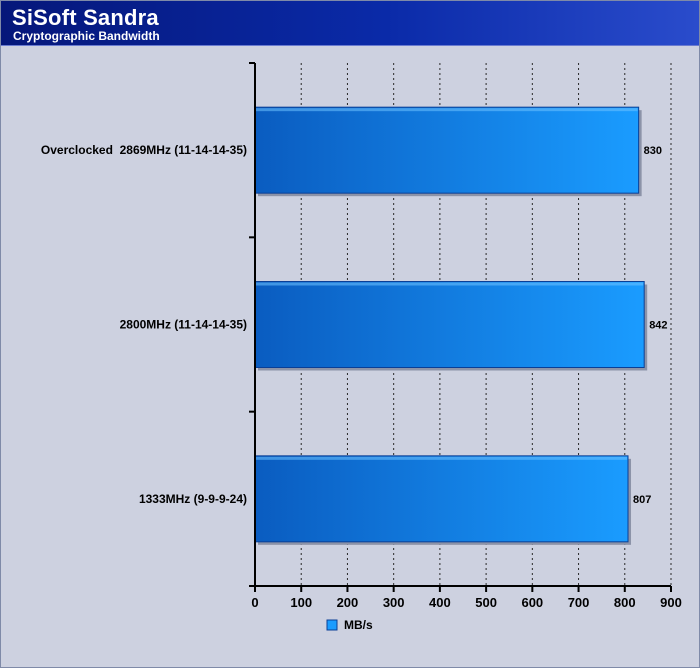 This screenshot has height=668, width=700. What do you see at coordinates (254, 602) in the screenshot?
I see `x-tick-label: 0` at bounding box center [254, 602].